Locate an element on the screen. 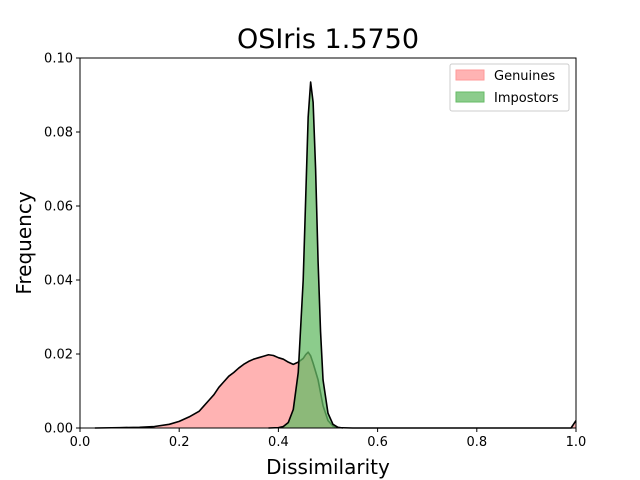  y-axis-label: Frequency is located at coordinates (24, 242).